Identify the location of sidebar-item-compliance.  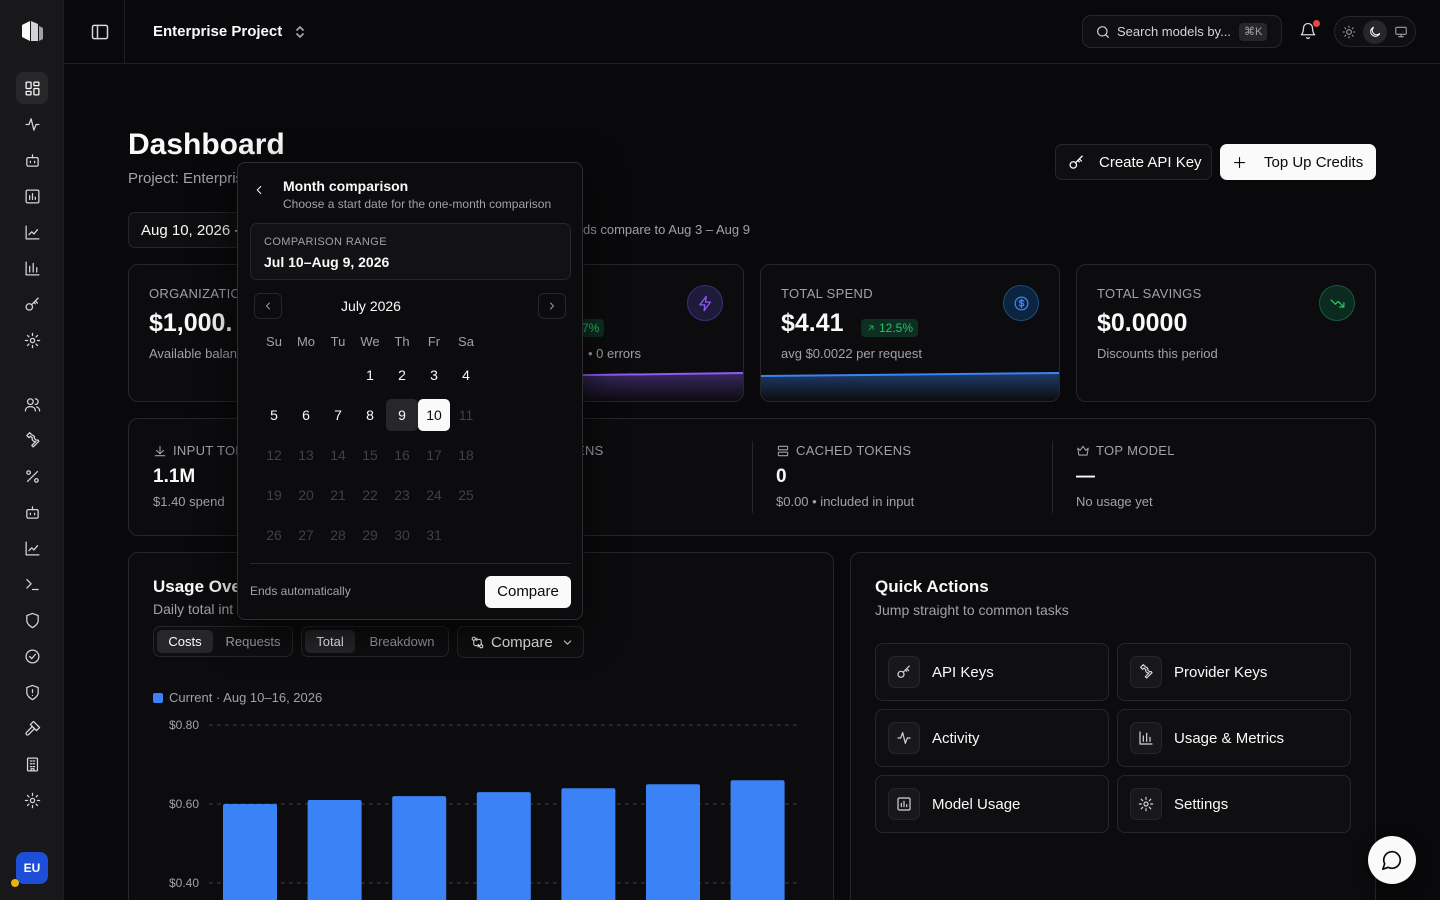
(32, 656).